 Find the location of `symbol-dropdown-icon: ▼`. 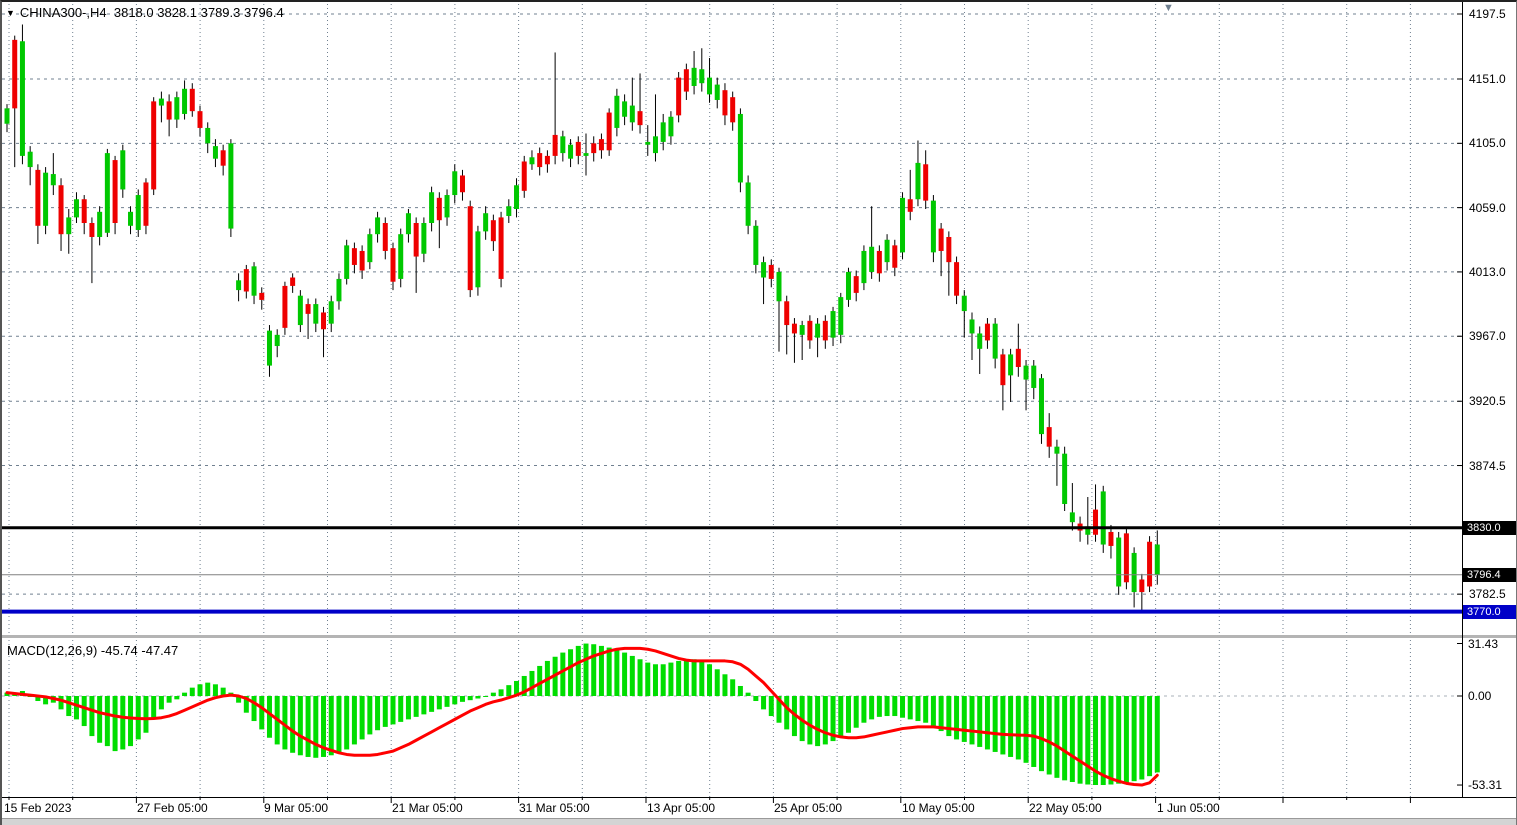

symbol-dropdown-icon: ▼ is located at coordinates (10, 13).